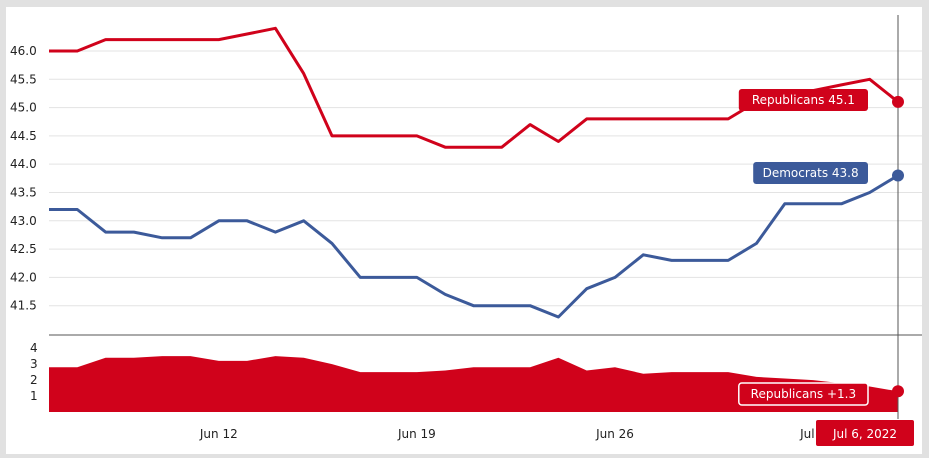  Describe the element at coordinates (23, 178) in the screenshot. I see `main-y-axis: 41.5 42.0 42.5 43.0 43.5 44.0 44.5 45.0 45.5 46.0` at that location.